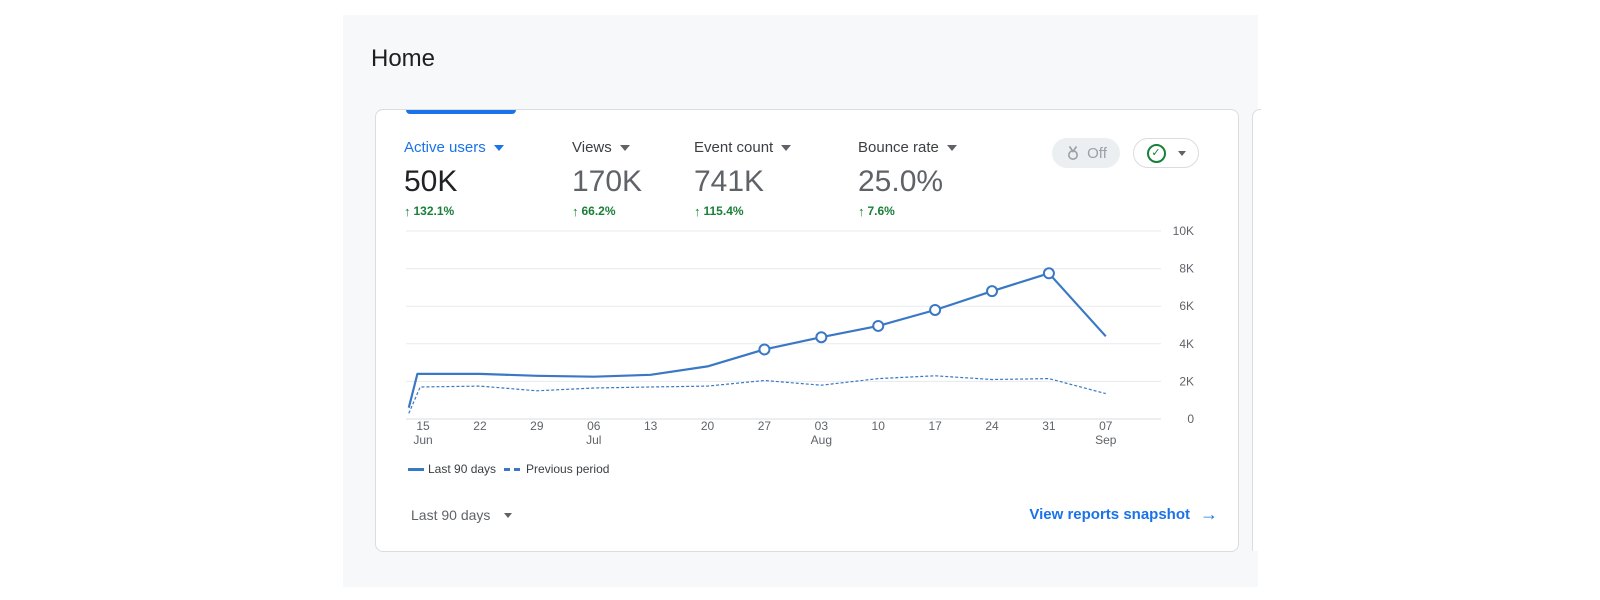  I want to click on page-title: Home, so click(403, 58).